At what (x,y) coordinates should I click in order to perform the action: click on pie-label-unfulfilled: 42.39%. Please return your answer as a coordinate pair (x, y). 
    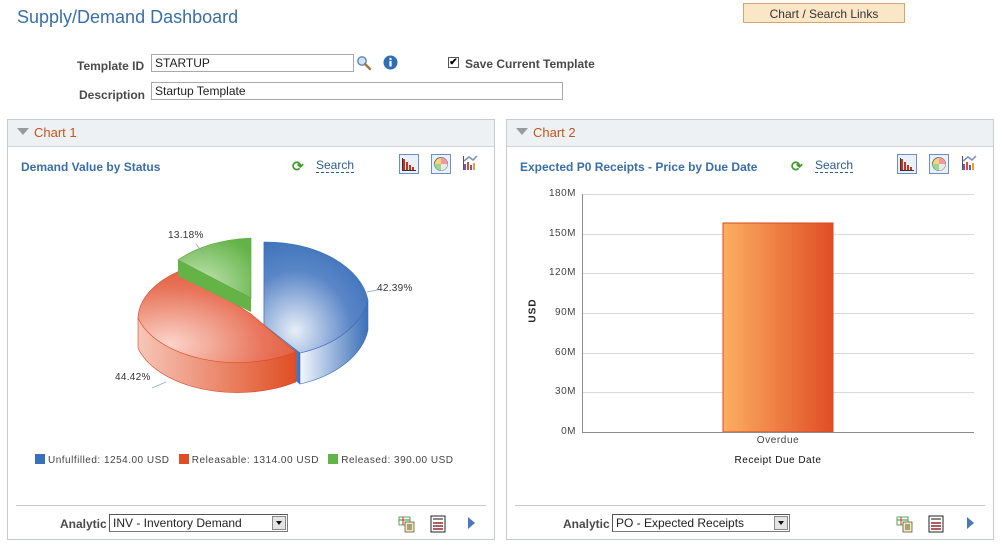
    Looking at the image, I should click on (395, 288).